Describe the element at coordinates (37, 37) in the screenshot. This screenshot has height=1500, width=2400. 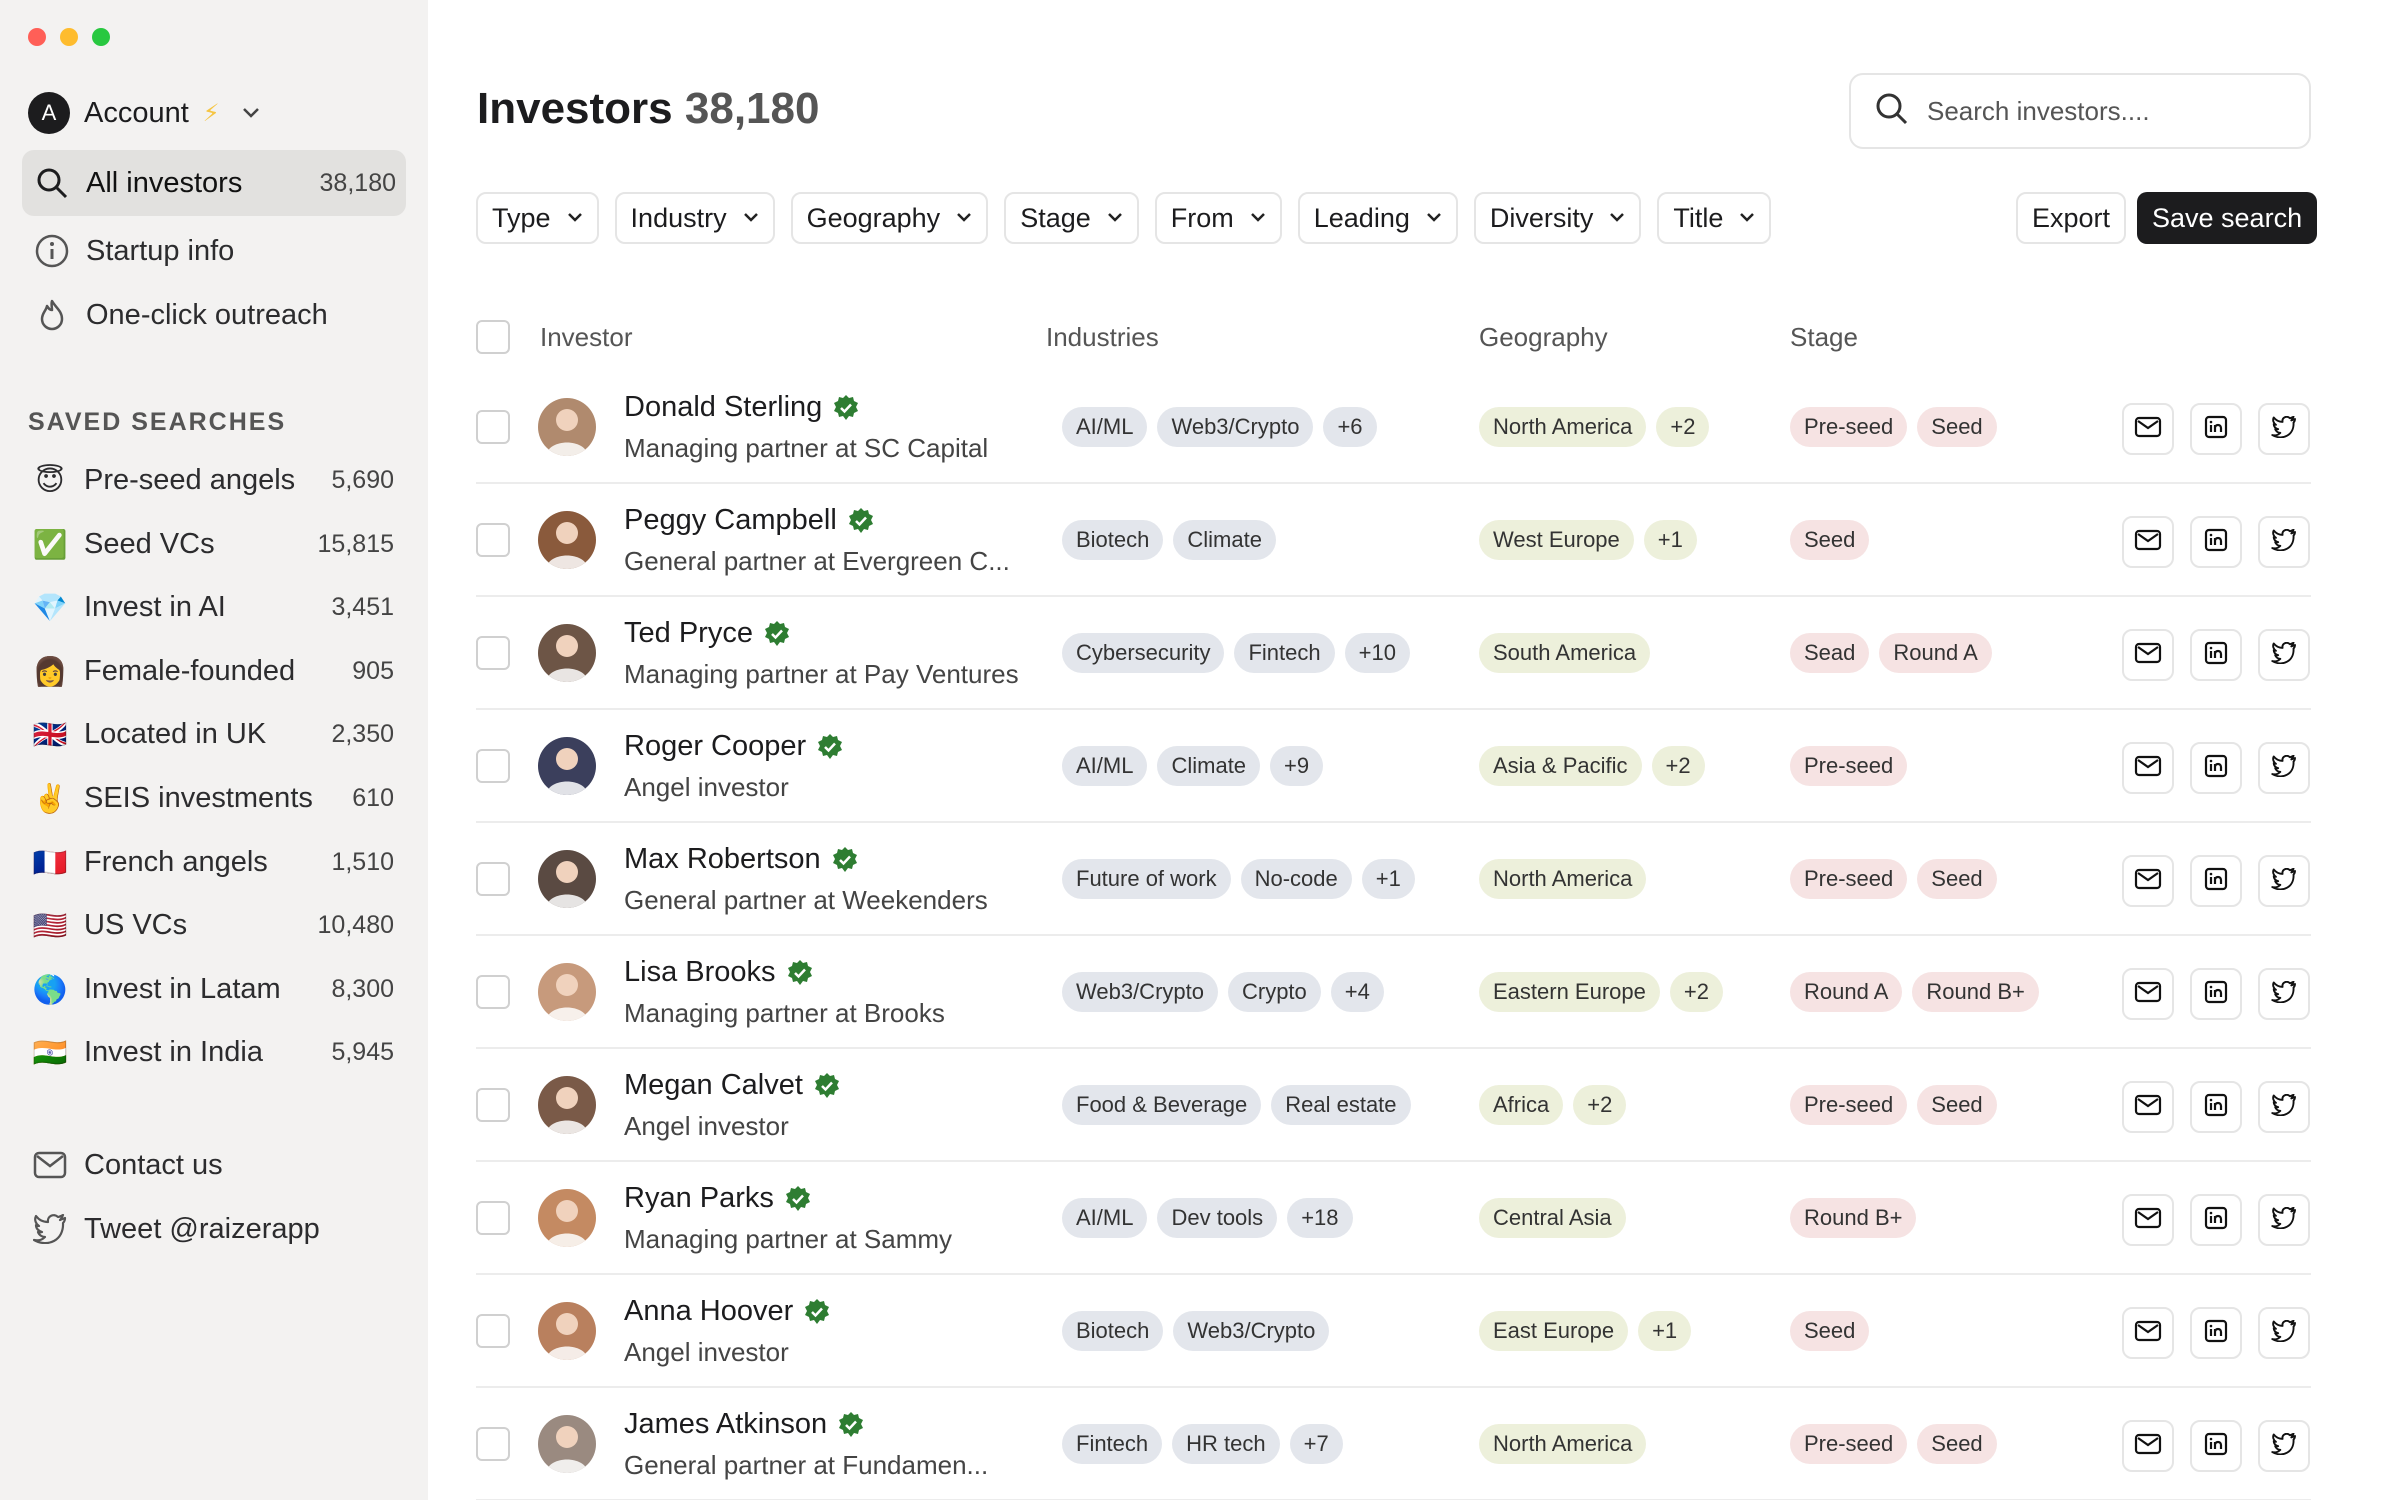
I see `close-window-button` at that location.